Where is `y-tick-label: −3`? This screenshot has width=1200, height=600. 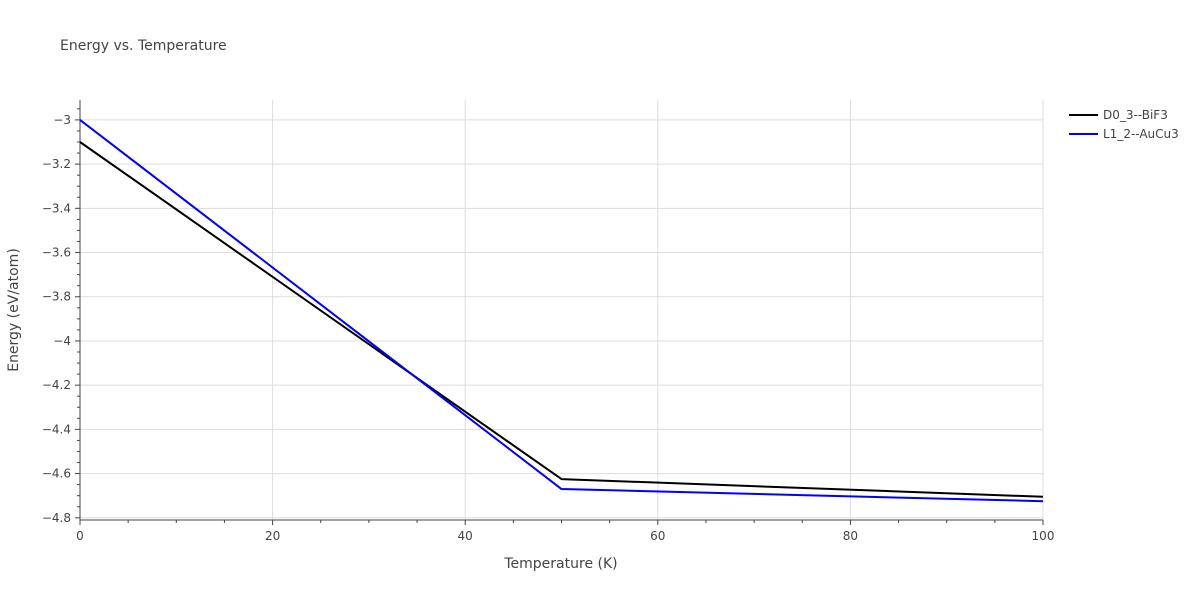 y-tick-label: −3 is located at coordinates (62, 120).